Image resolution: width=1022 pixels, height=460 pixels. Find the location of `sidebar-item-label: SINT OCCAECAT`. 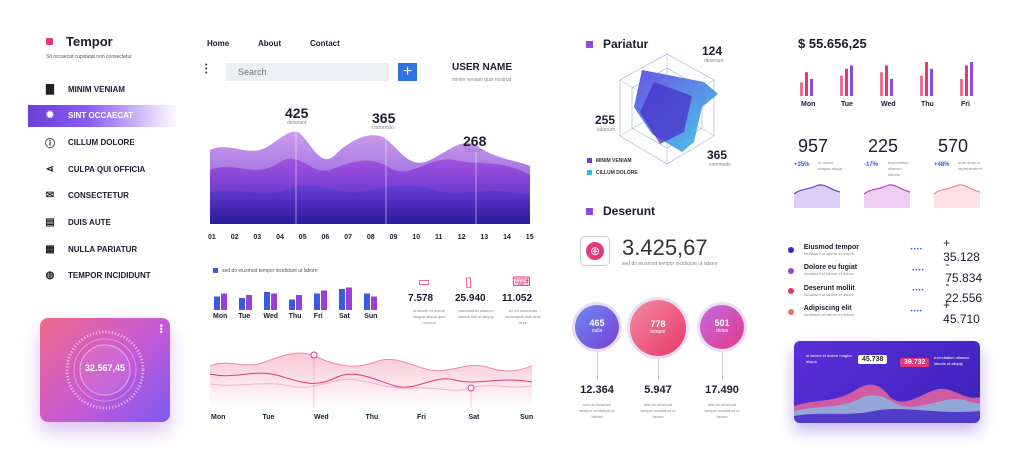

sidebar-item-label: SINT OCCAECAT is located at coordinates (101, 116).